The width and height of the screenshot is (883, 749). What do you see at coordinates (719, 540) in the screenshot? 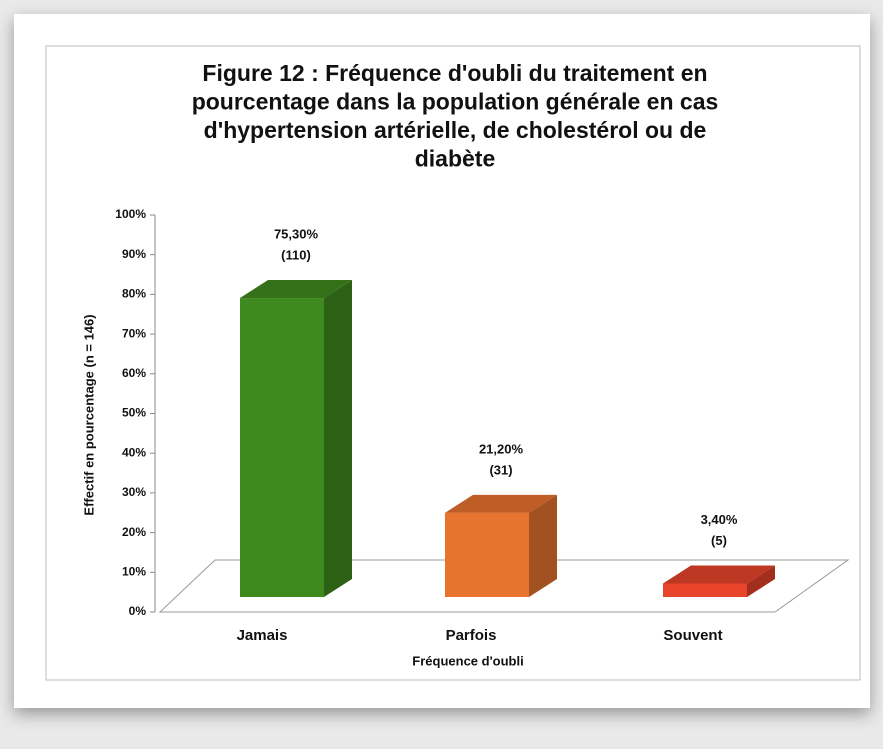
I see `count-label: (5)` at bounding box center [719, 540].